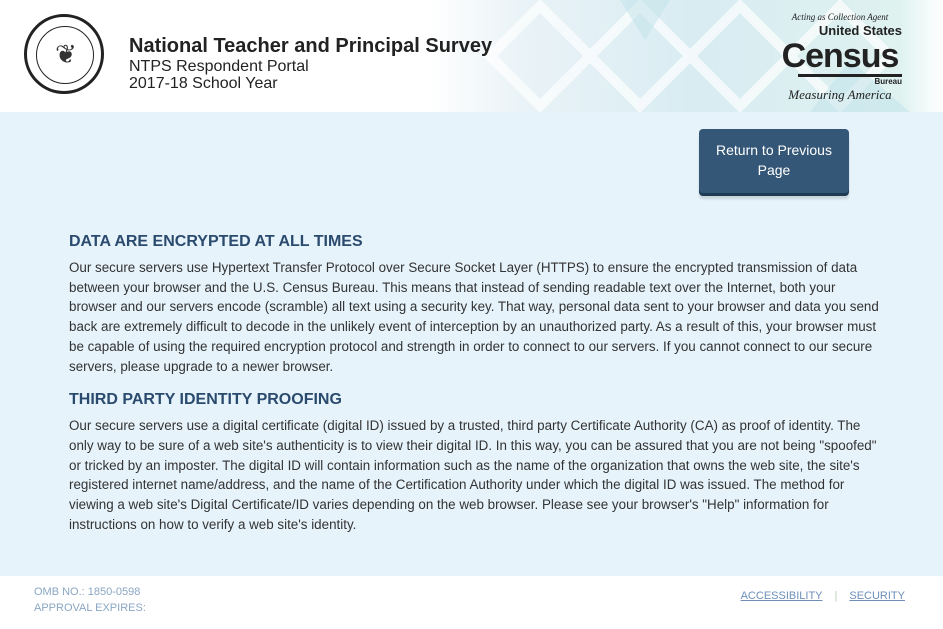 Image resolution: width=943 pixels, height=629 pixels. What do you see at coordinates (840, 17) in the screenshot?
I see `census-tagline: Acting as Collection Agent` at bounding box center [840, 17].